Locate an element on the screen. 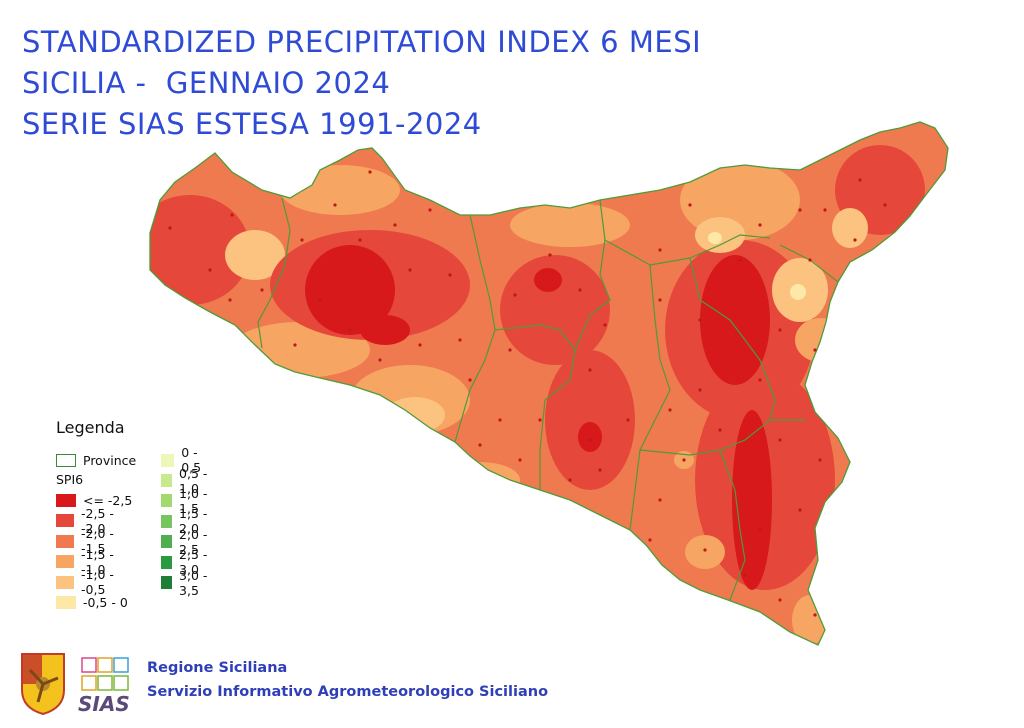 This screenshot has height=728, width=1024. legend-class-label: 0,5 - 1,0 is located at coordinates (193, 480).